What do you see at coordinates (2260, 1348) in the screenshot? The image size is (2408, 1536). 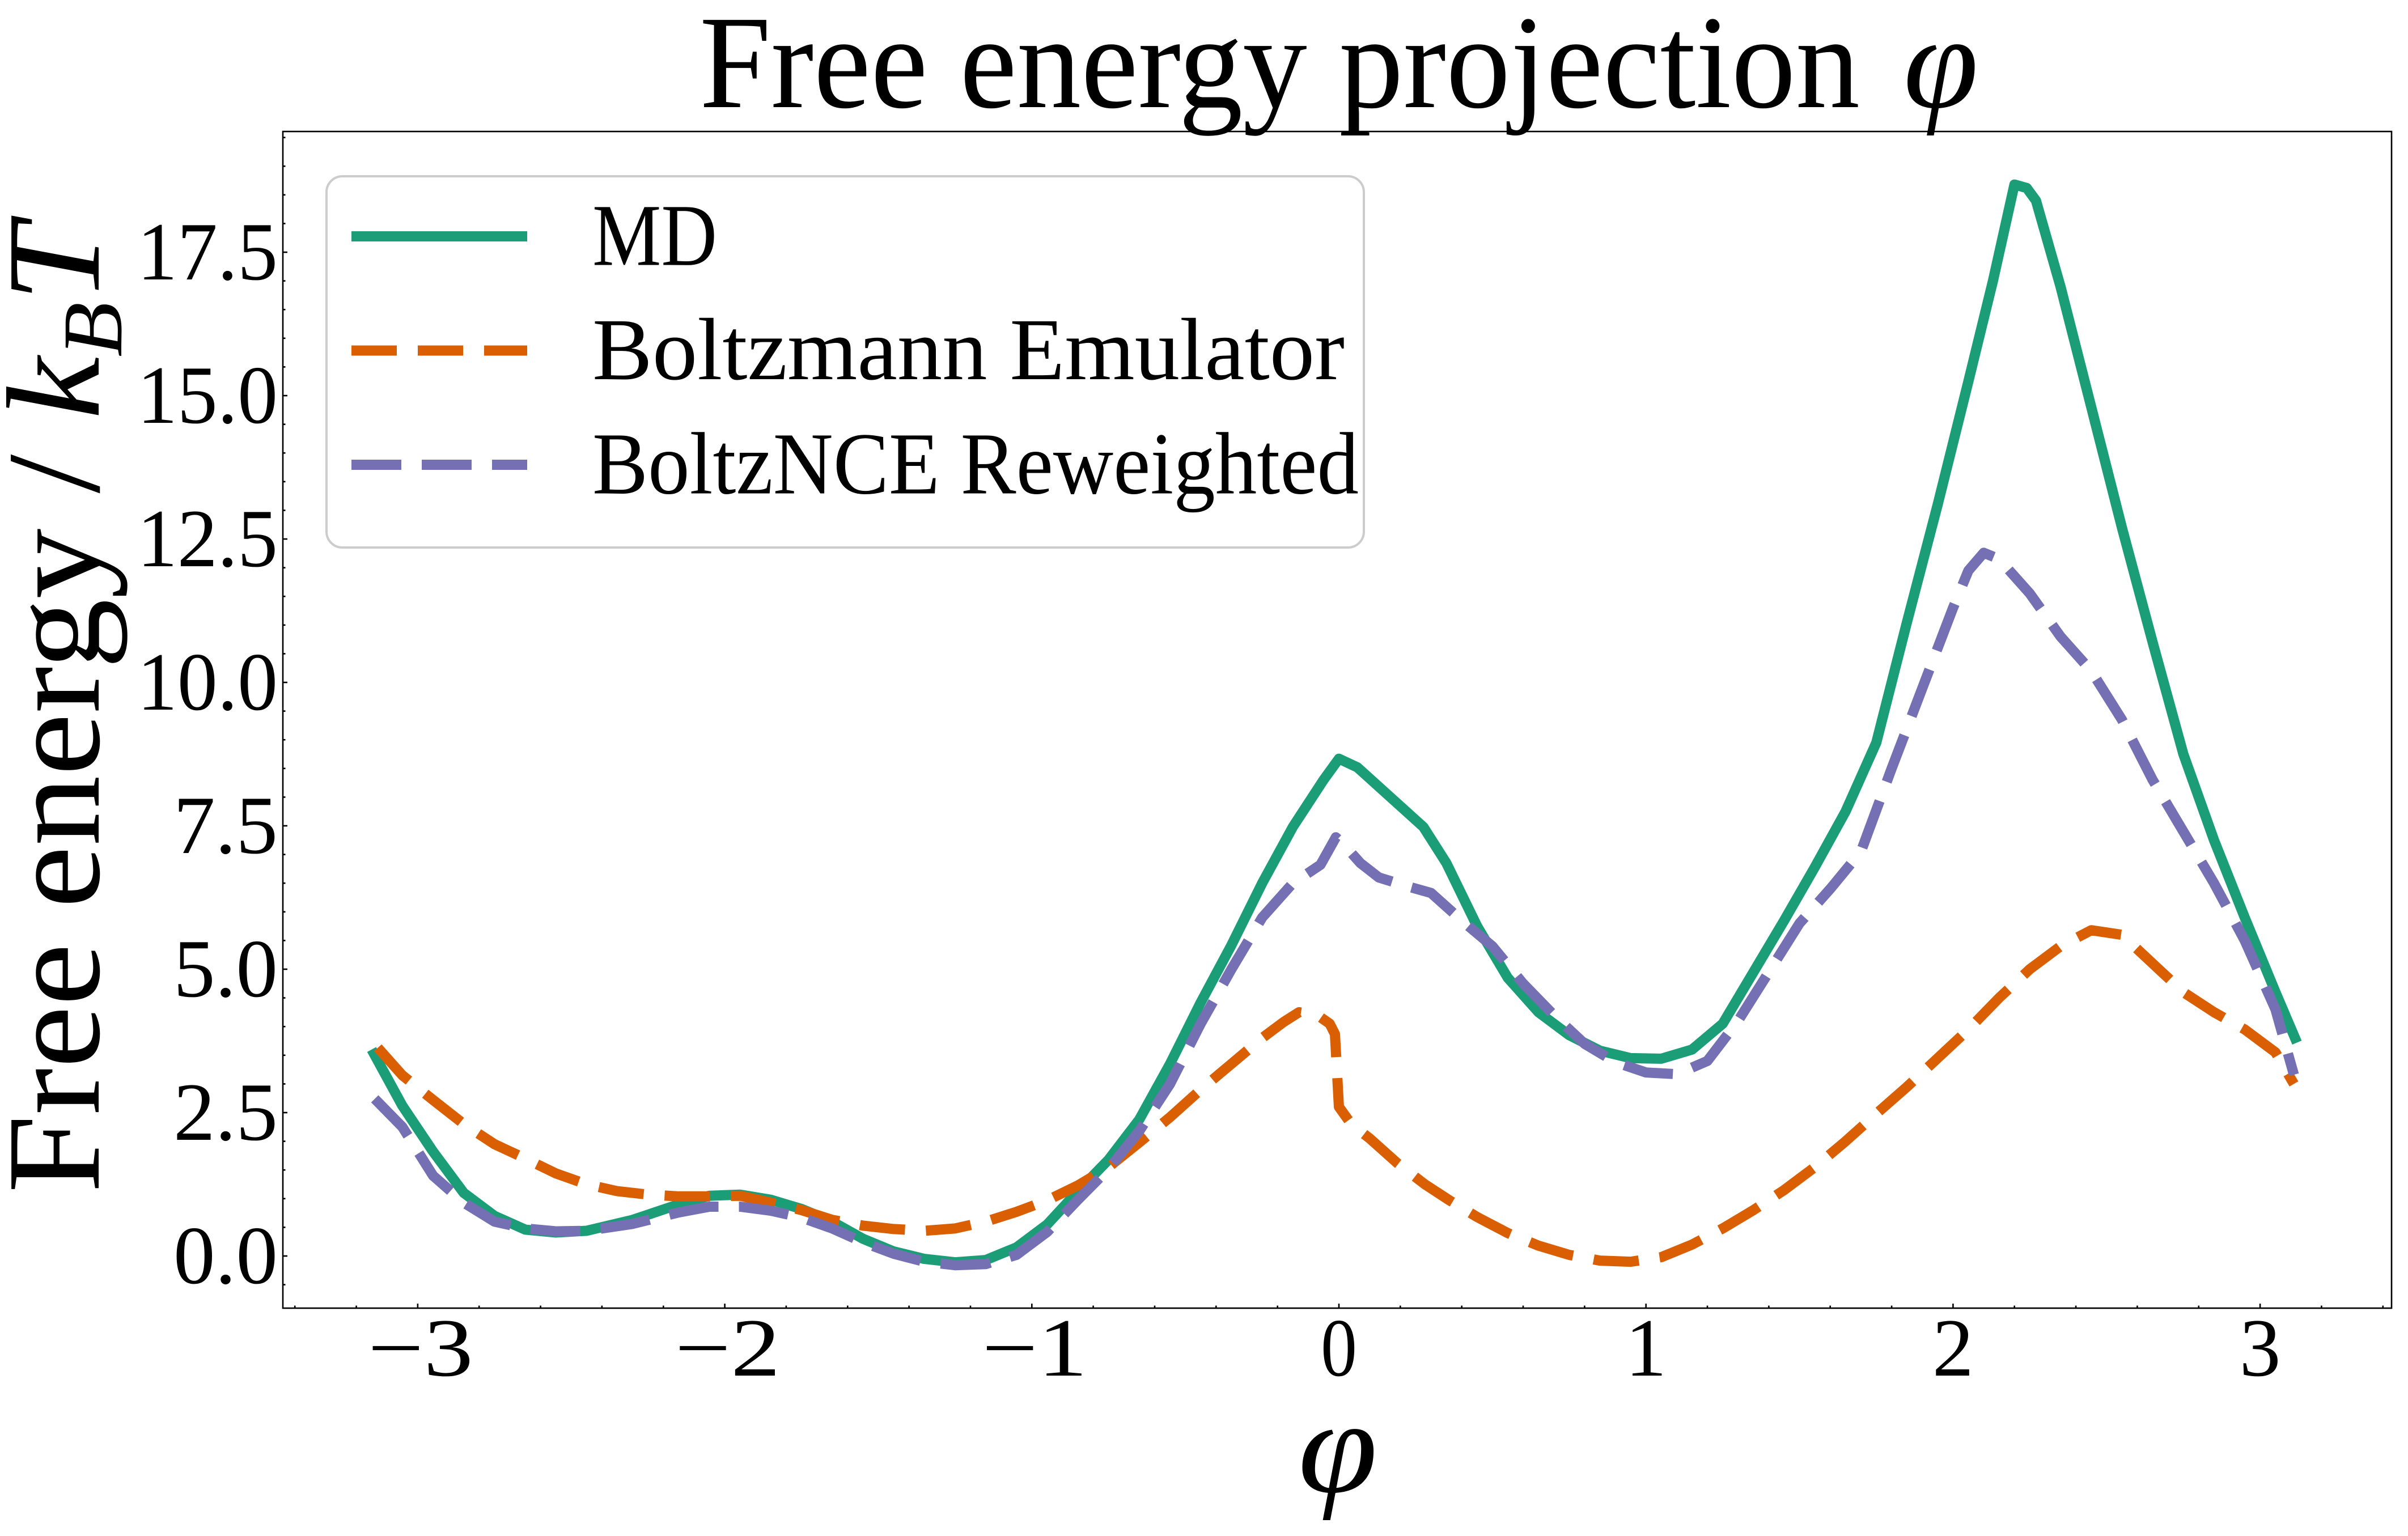 I see `svg-text: 3` at bounding box center [2260, 1348].